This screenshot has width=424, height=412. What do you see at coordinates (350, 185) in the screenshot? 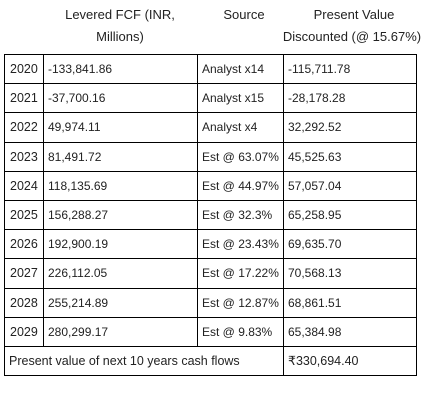
I see `pv-cell: 57,057.04` at bounding box center [350, 185].